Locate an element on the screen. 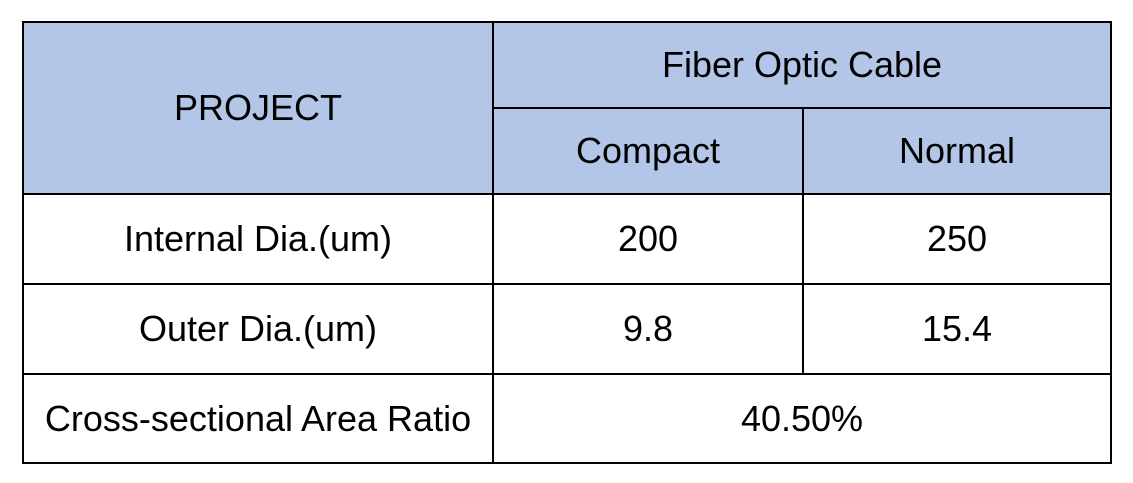 The width and height of the screenshot is (1133, 483). compact-column-header-cell: Compact is located at coordinates (648, 151).